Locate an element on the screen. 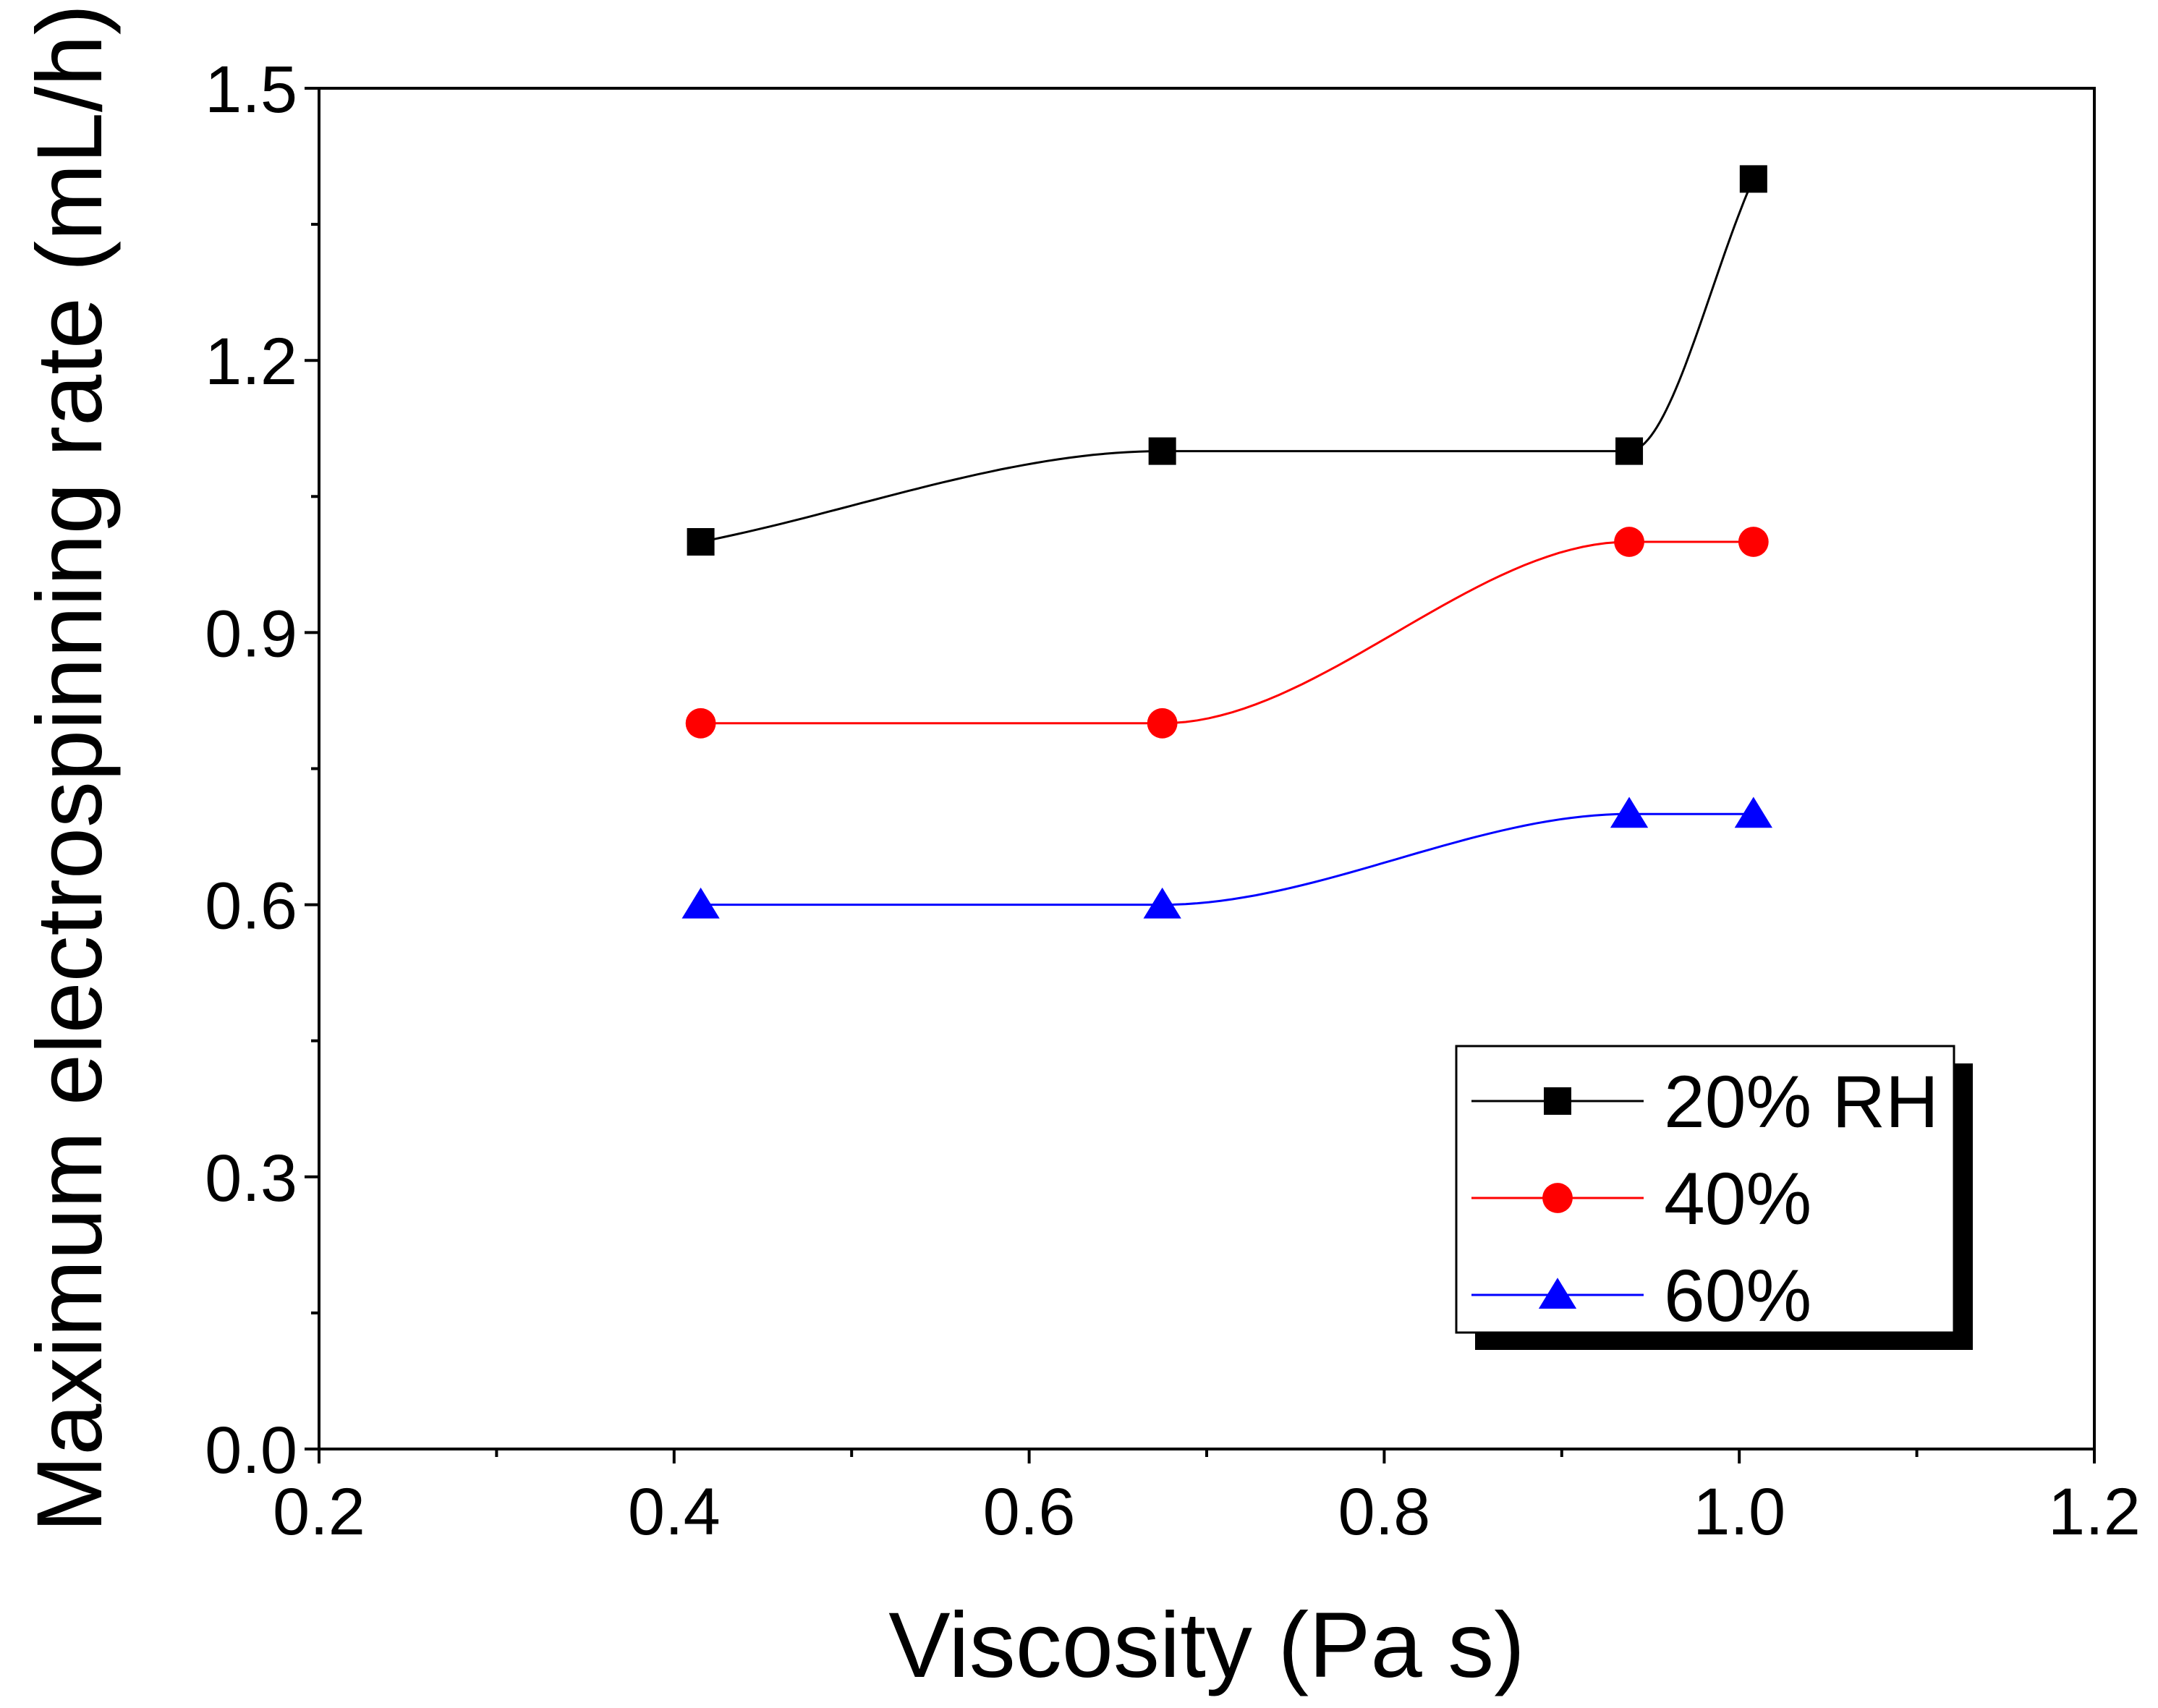  y-axis-title: Maximum electrospinning rate (mL/h) is located at coordinates (70, 768).